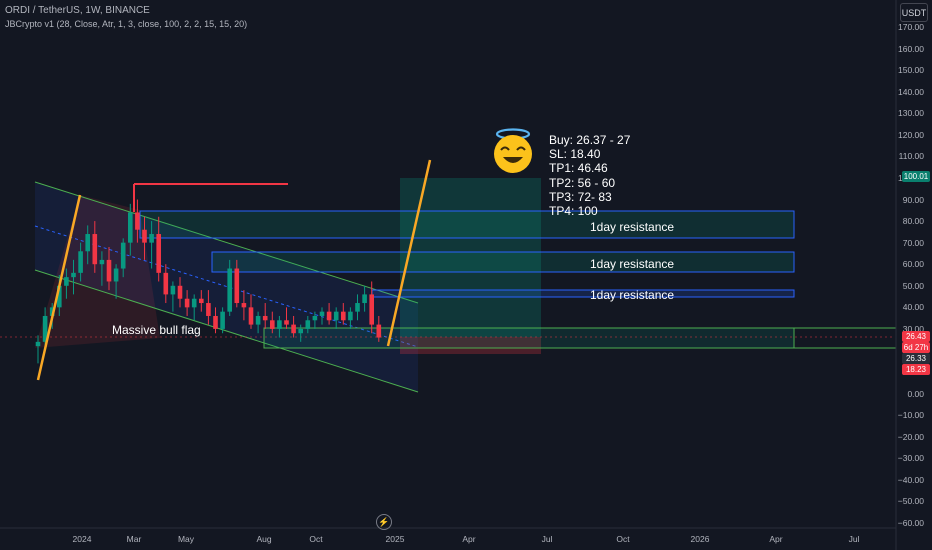  What do you see at coordinates (916, 369) in the screenshot?
I see `price-badge-stop: 18.23` at bounding box center [916, 369].